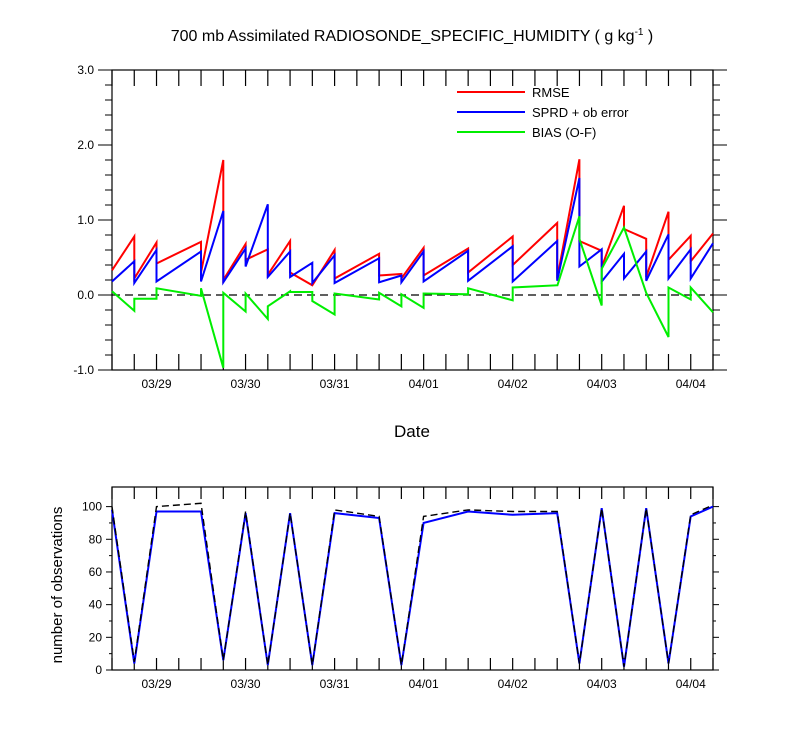  Describe the element at coordinates (57, 585) in the screenshot. I see `y-axis-label-observations: number of observations` at that location.